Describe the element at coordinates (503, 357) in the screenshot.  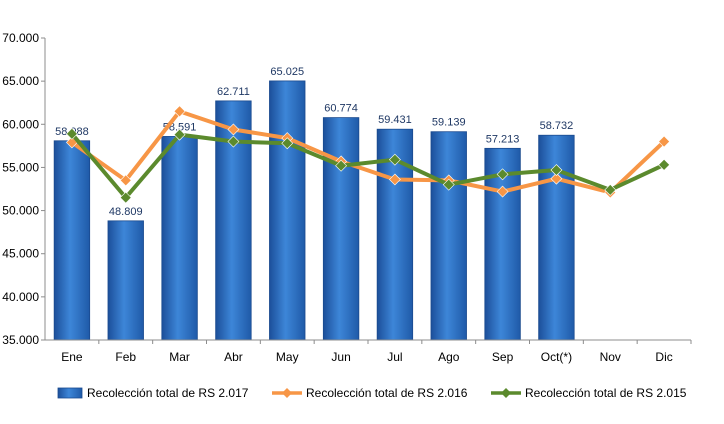
I see `x-tick-label: Sep` at that location.